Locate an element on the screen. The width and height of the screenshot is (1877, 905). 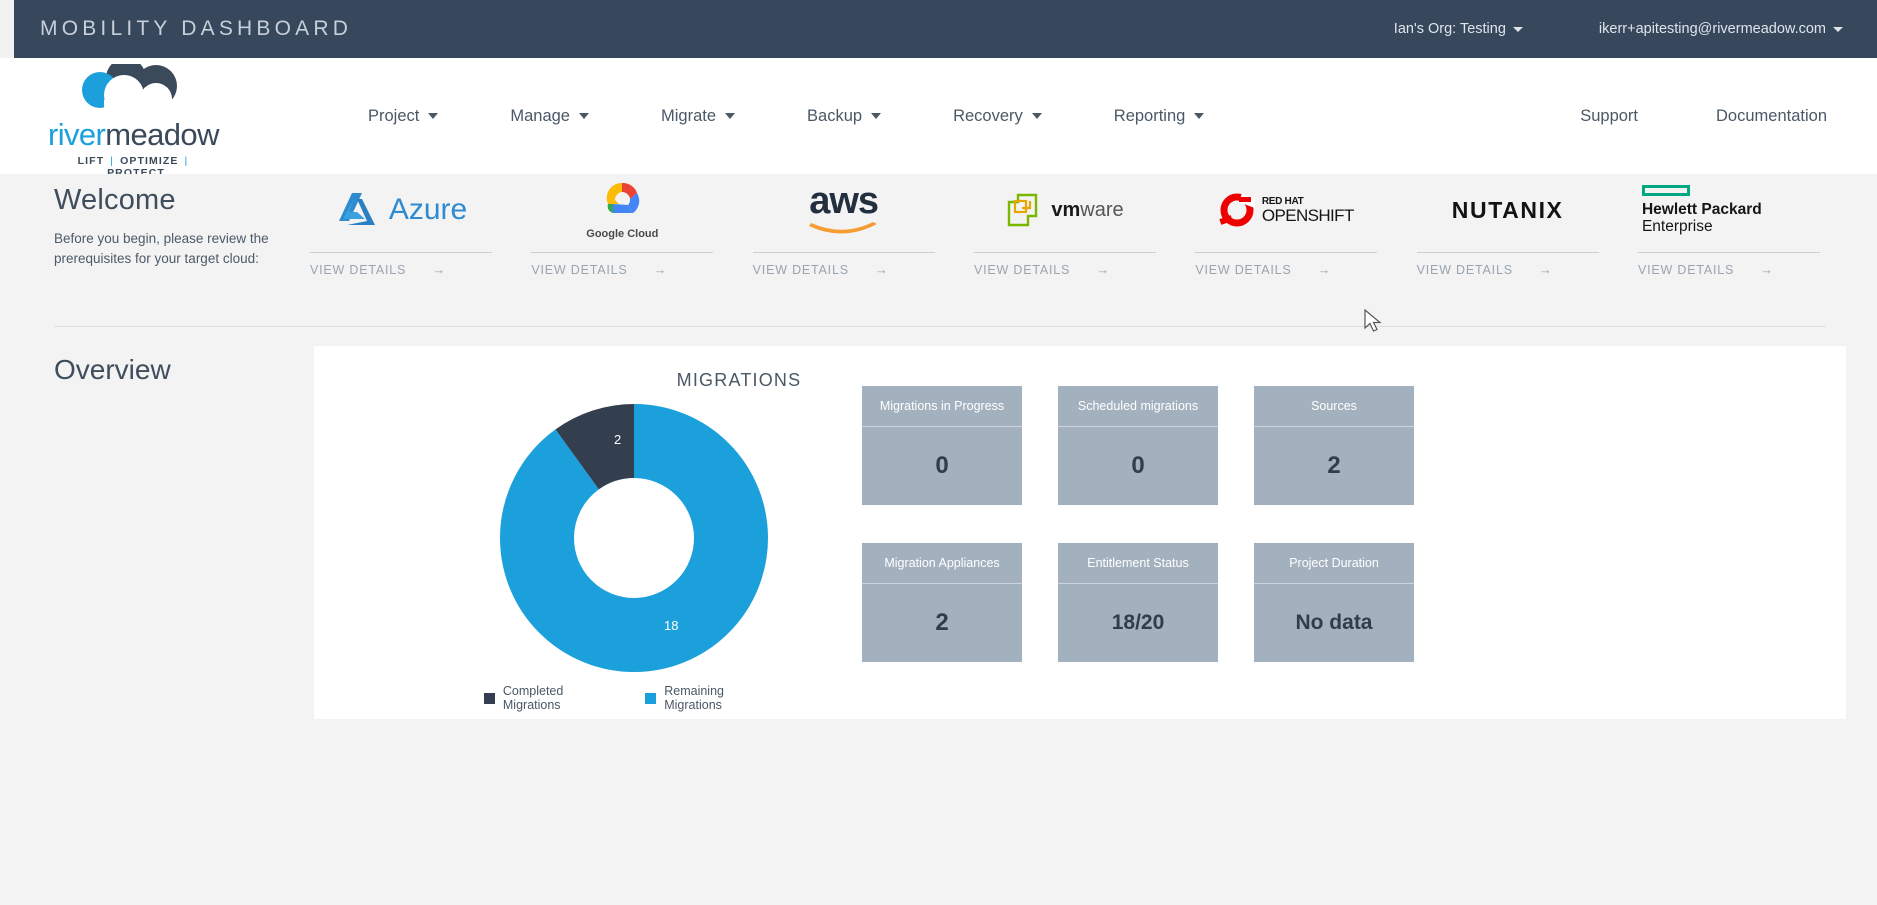
nav-item-support: Support is located at coordinates (1609, 115).